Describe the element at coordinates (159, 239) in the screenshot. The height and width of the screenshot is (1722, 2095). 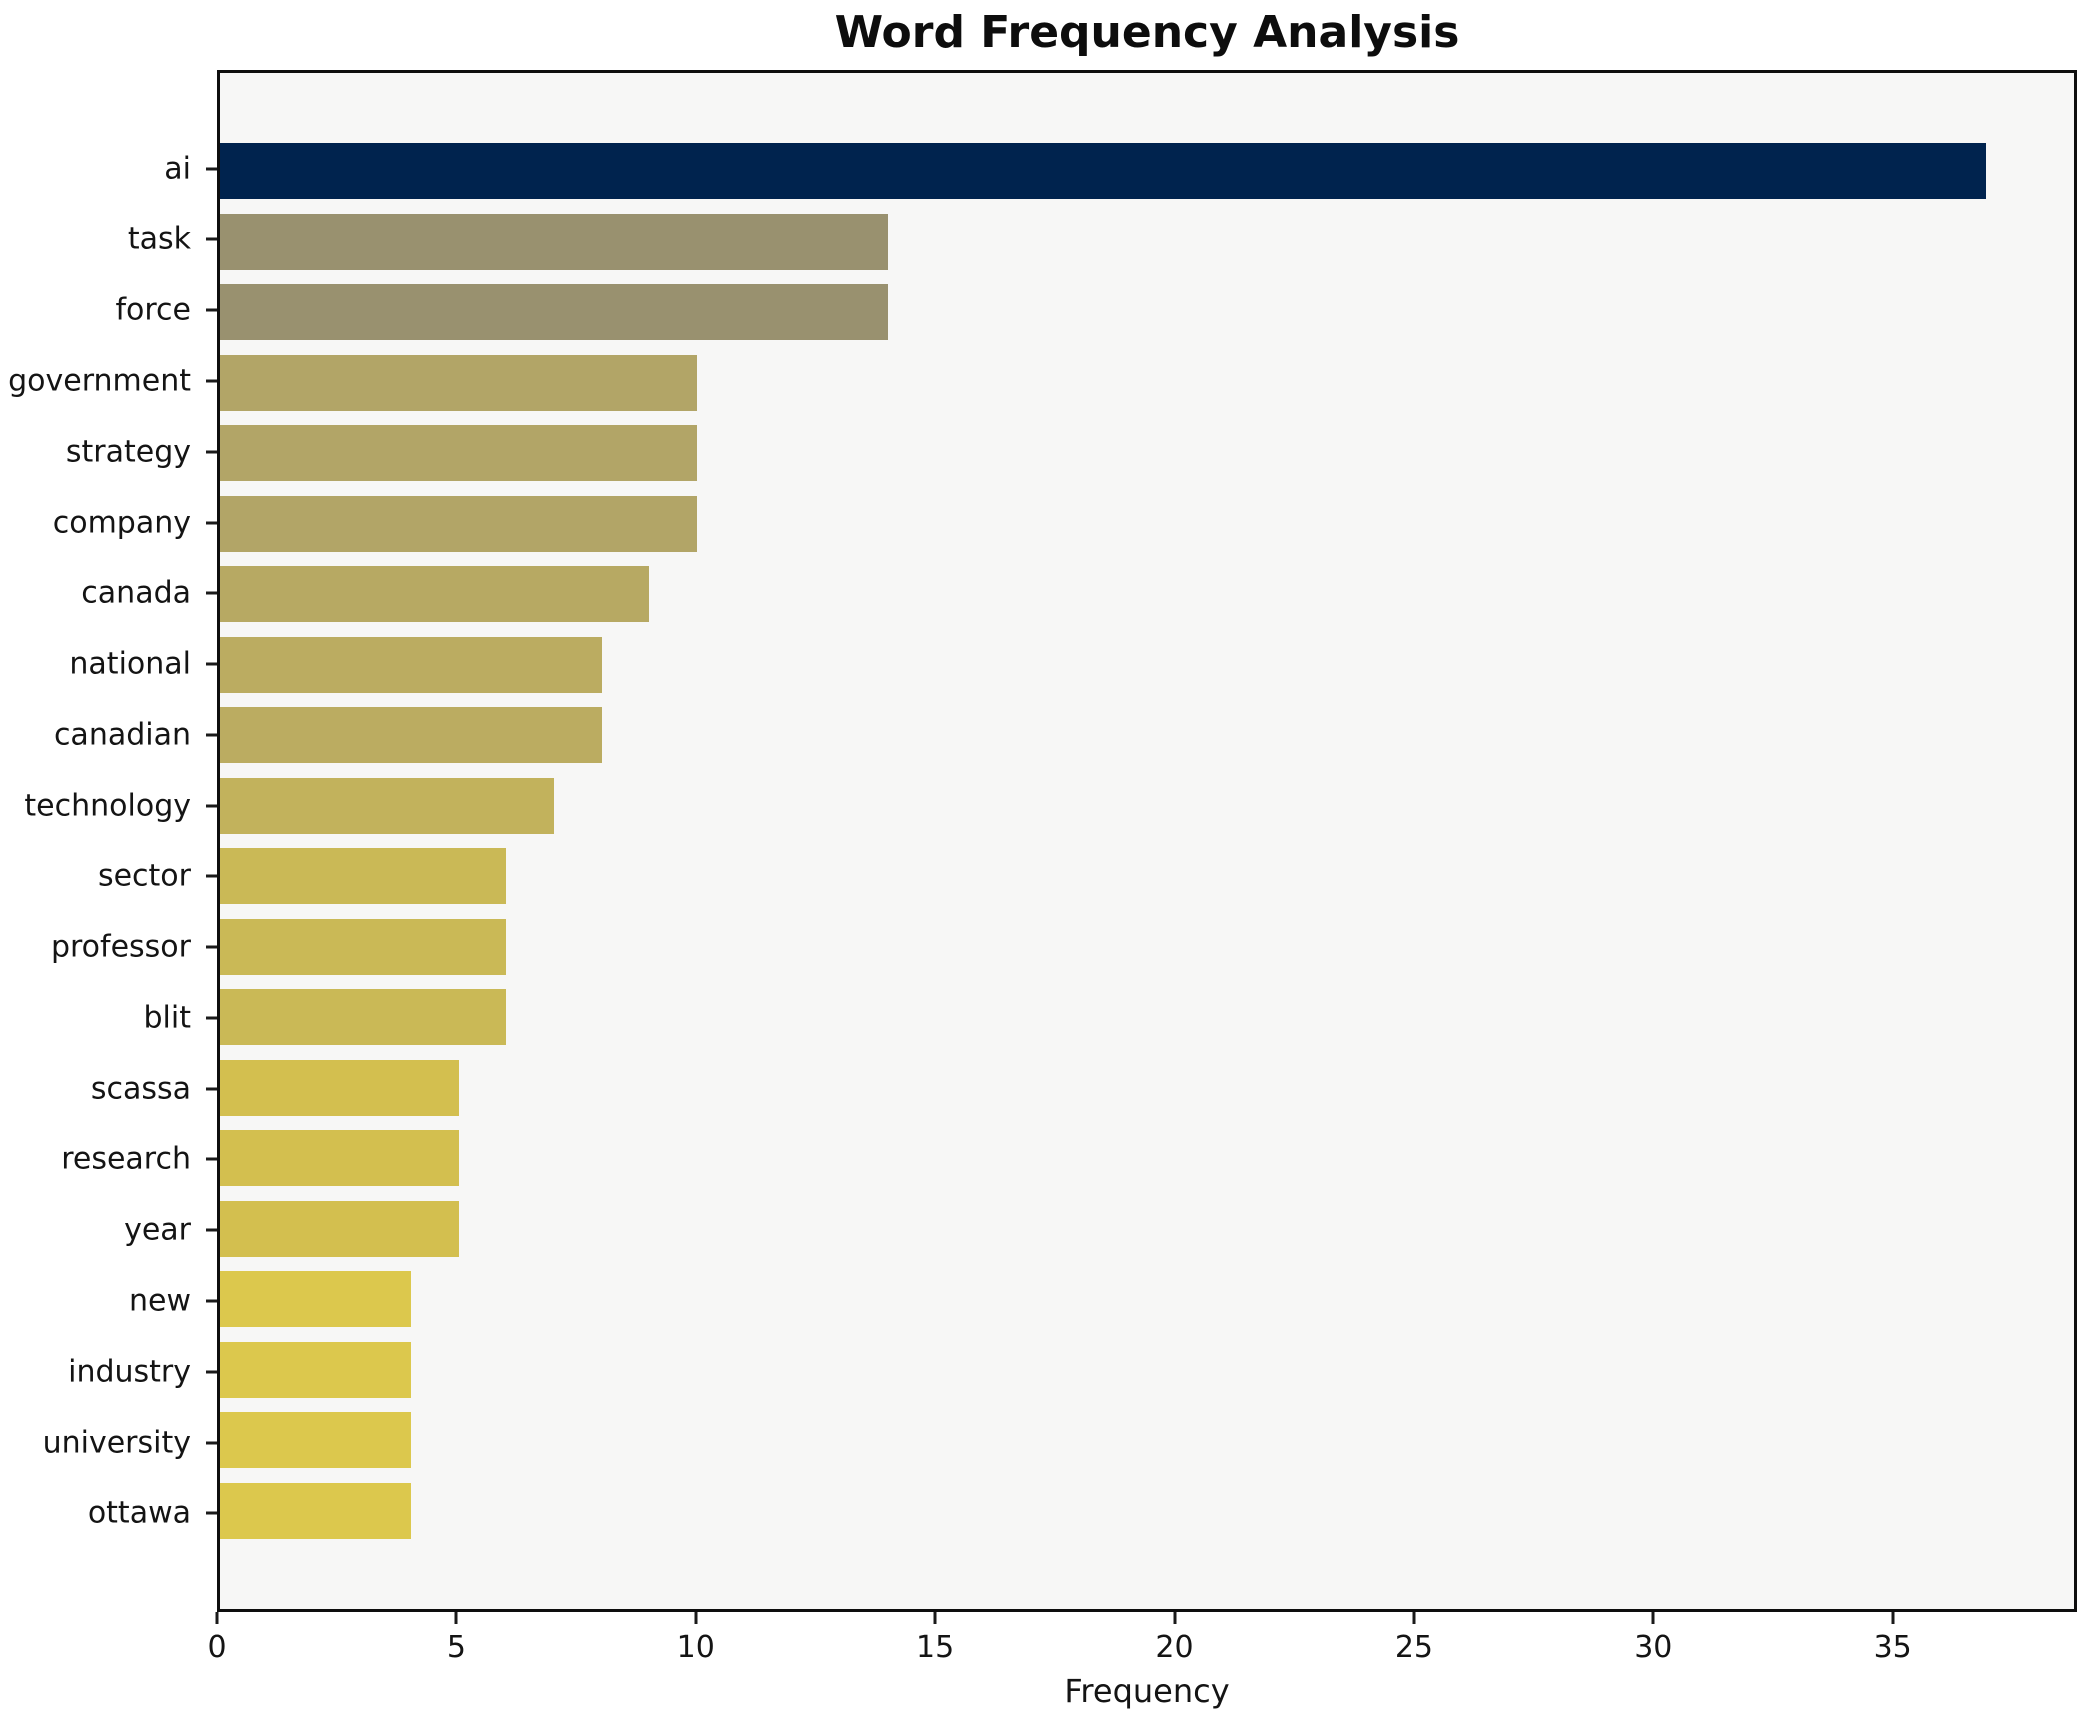
I see `y-tick-label-task: task` at that location.